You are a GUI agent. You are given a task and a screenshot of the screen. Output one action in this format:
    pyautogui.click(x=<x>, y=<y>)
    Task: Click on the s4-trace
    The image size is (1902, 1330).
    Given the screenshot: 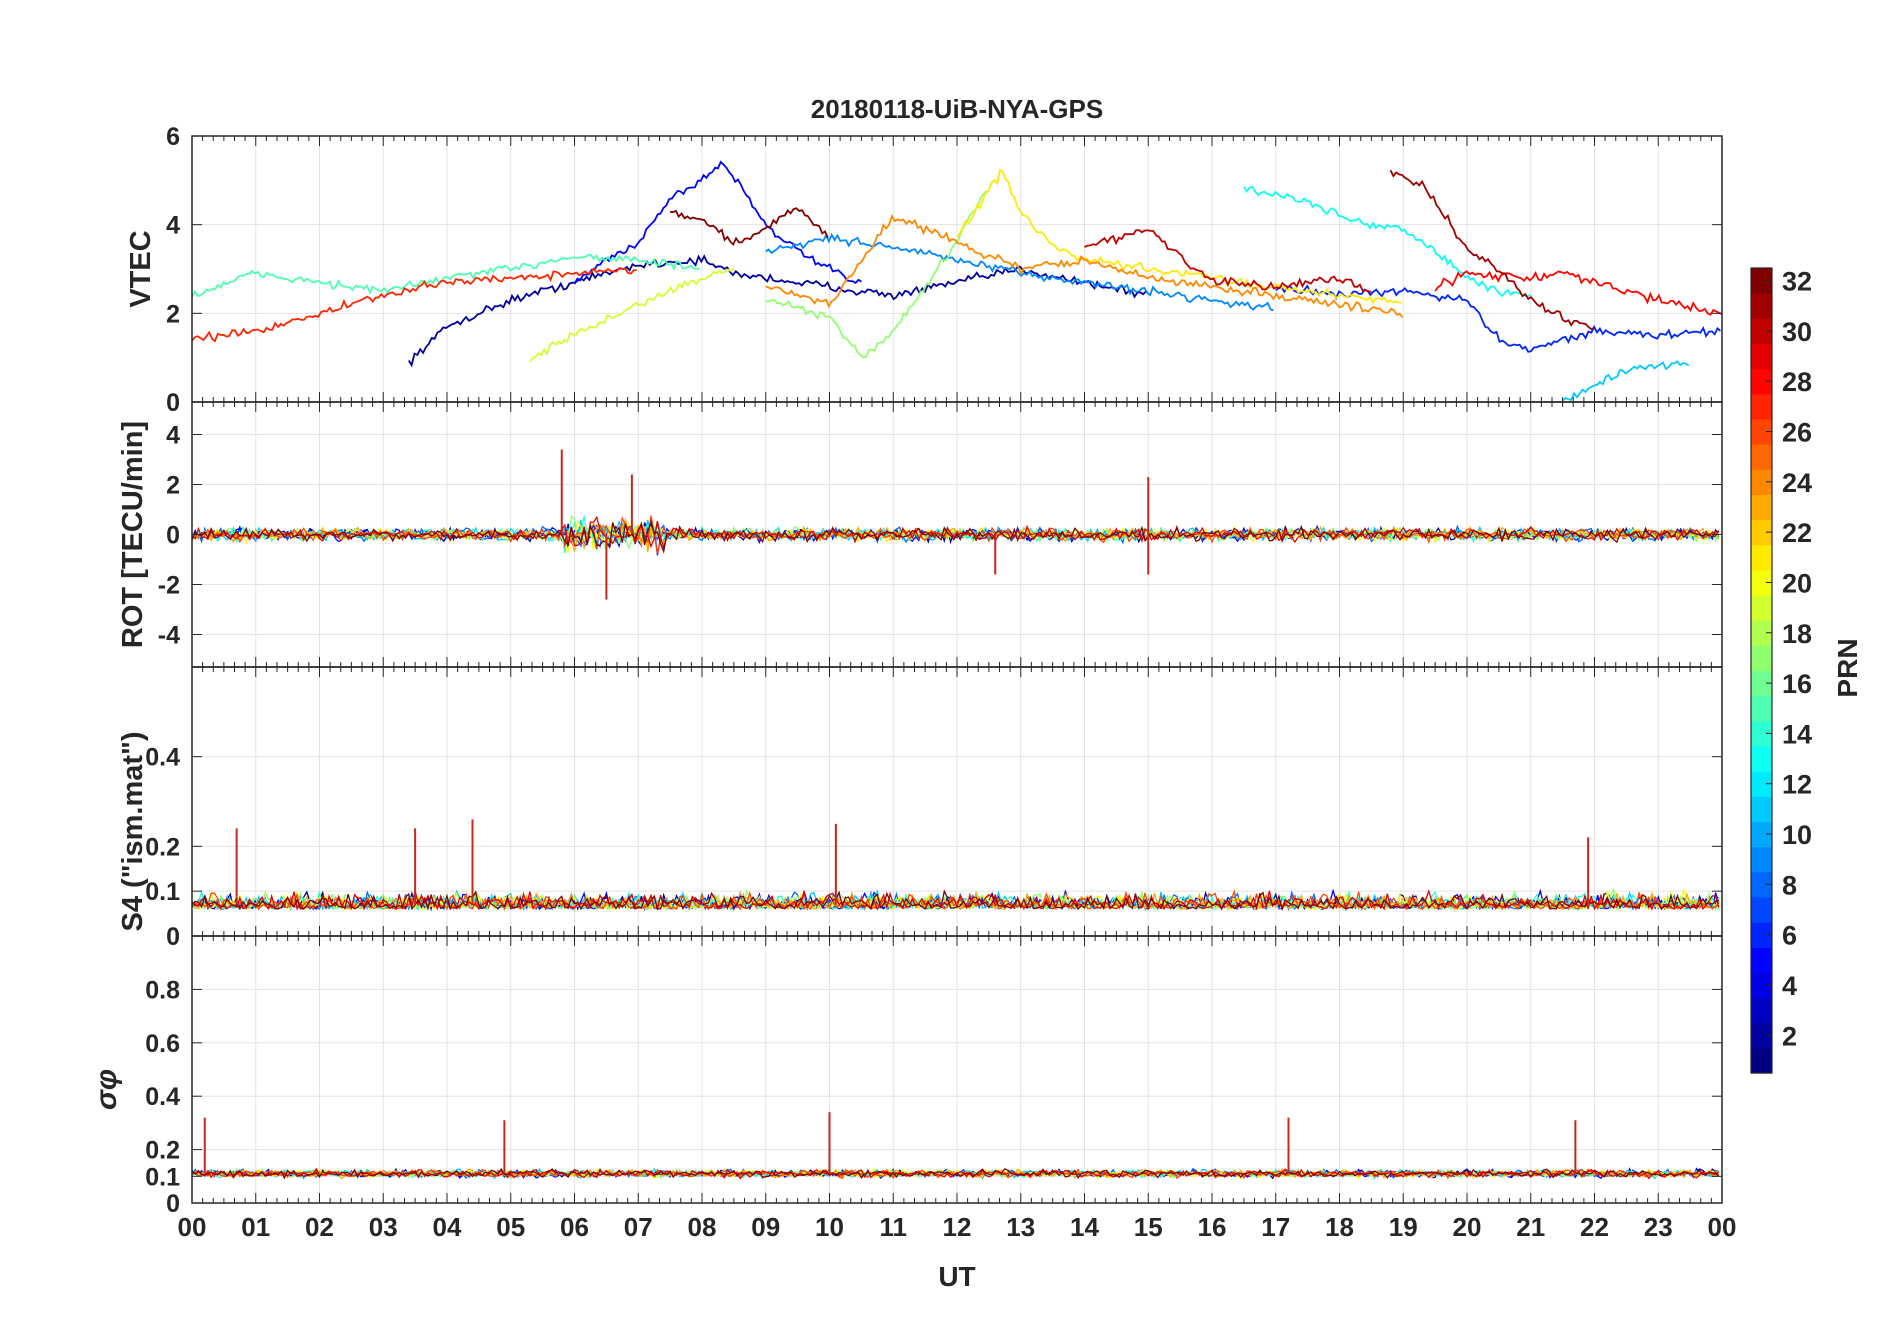 What is the action you would take?
    pyautogui.click(x=956, y=900)
    